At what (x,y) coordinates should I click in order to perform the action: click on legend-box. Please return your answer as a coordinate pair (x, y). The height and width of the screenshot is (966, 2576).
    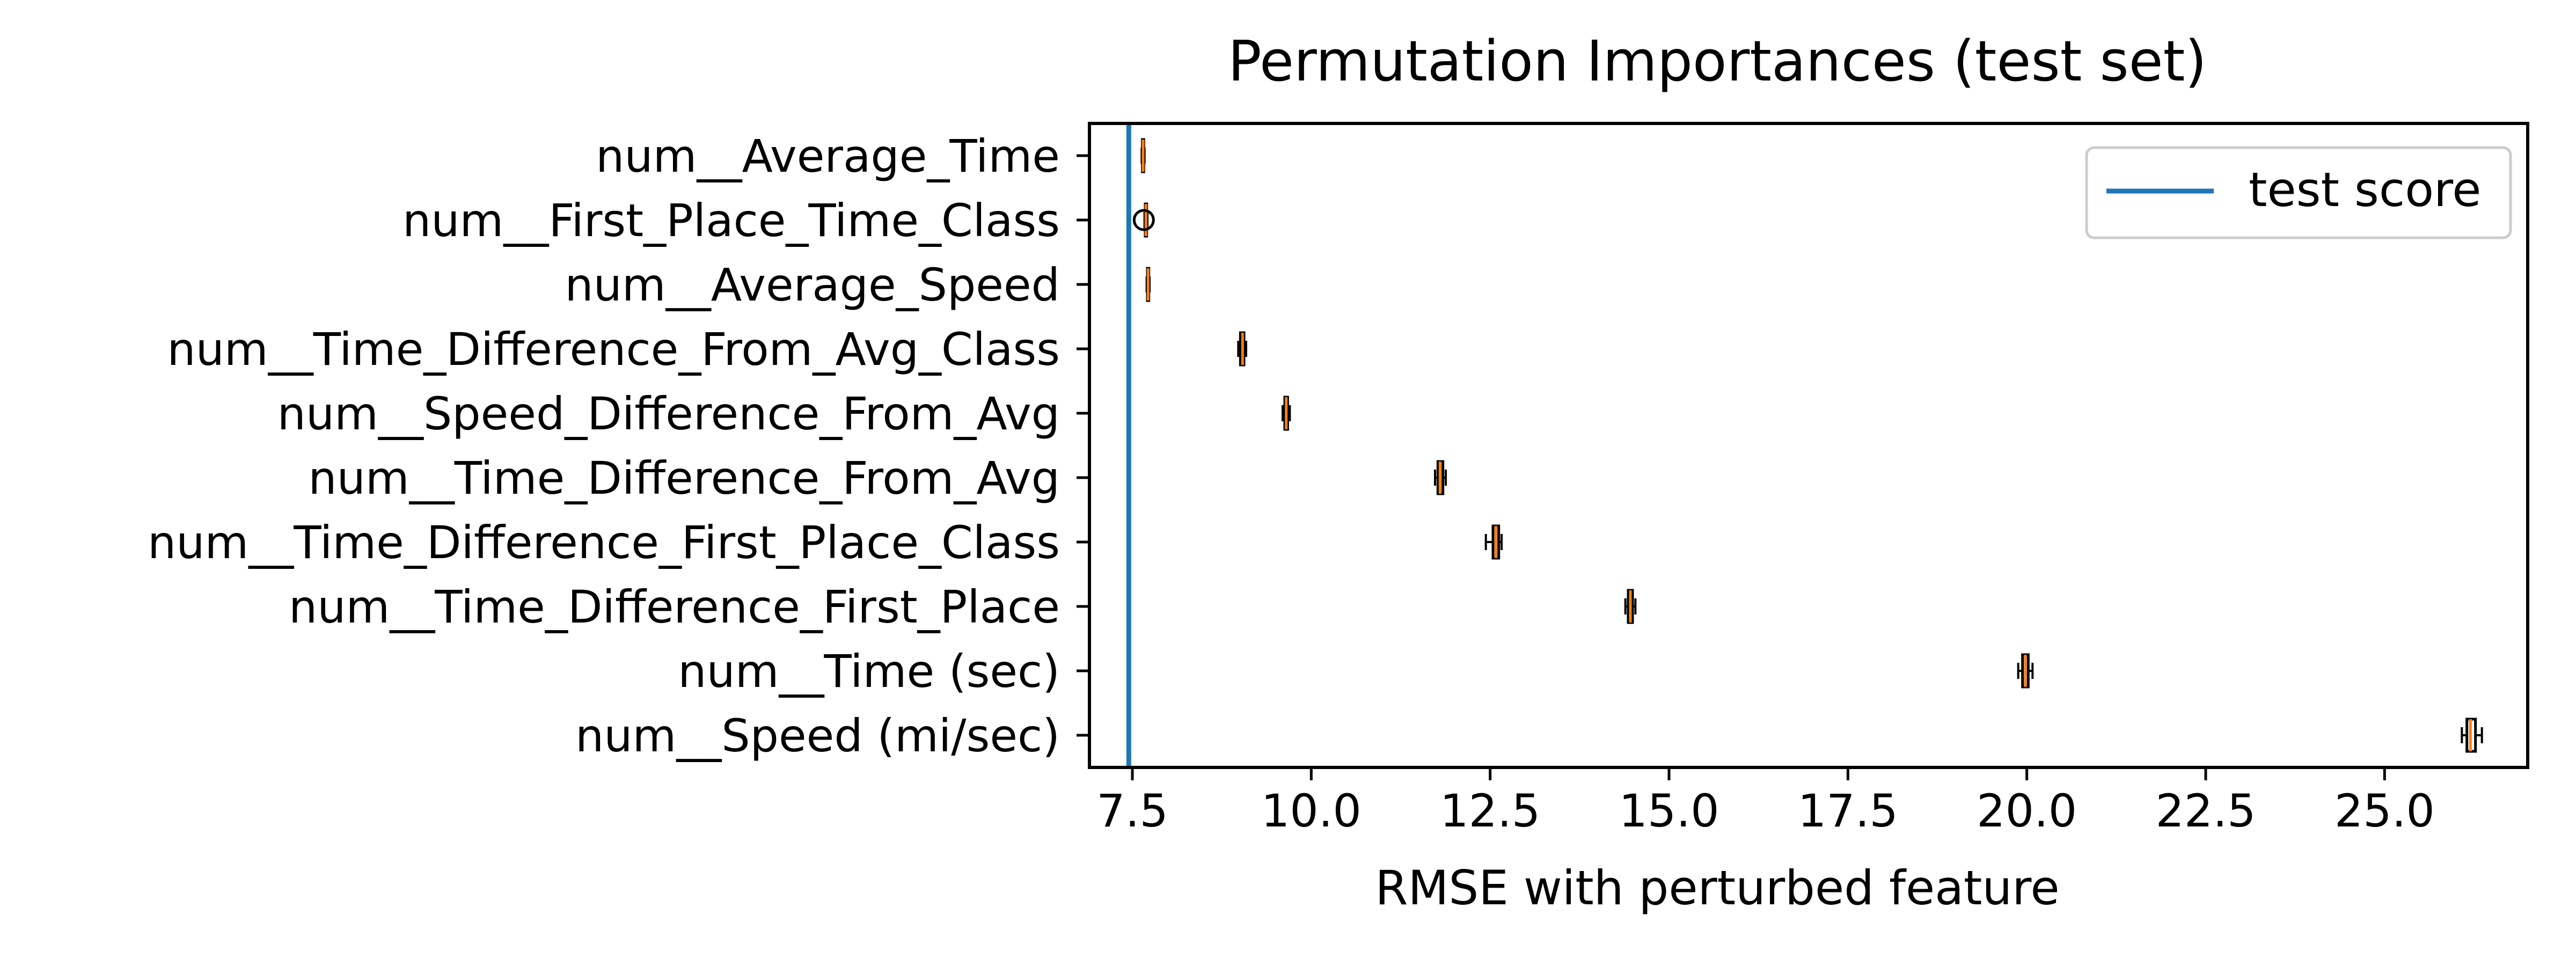
    Looking at the image, I should click on (2298, 192).